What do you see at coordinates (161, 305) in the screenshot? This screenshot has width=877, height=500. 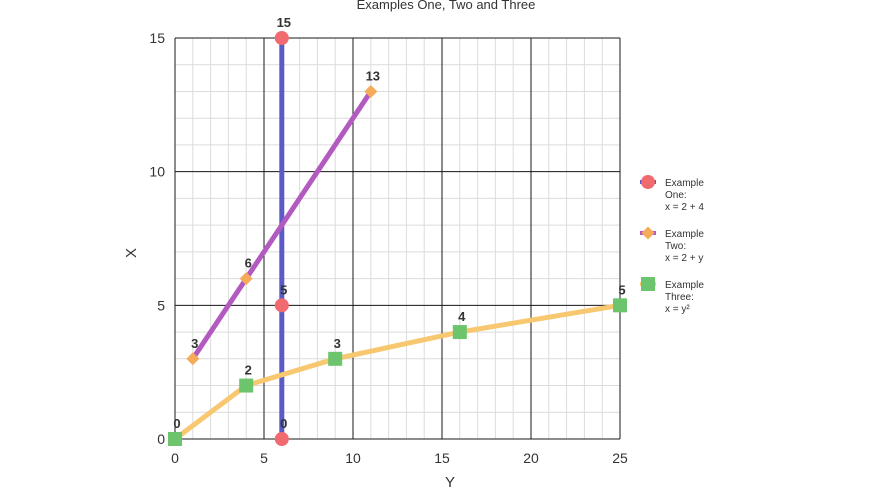 I see `y-tick-label: 5` at bounding box center [161, 305].